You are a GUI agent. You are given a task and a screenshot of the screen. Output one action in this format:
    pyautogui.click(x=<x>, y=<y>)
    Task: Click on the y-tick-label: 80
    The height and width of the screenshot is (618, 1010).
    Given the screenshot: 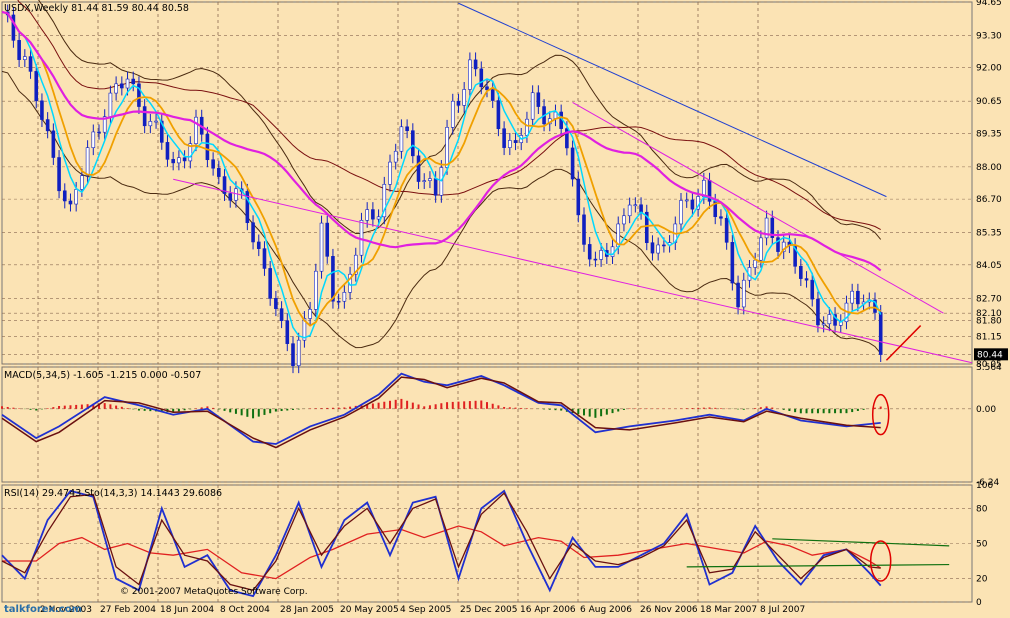 What is the action you would take?
    pyautogui.click(x=982, y=509)
    